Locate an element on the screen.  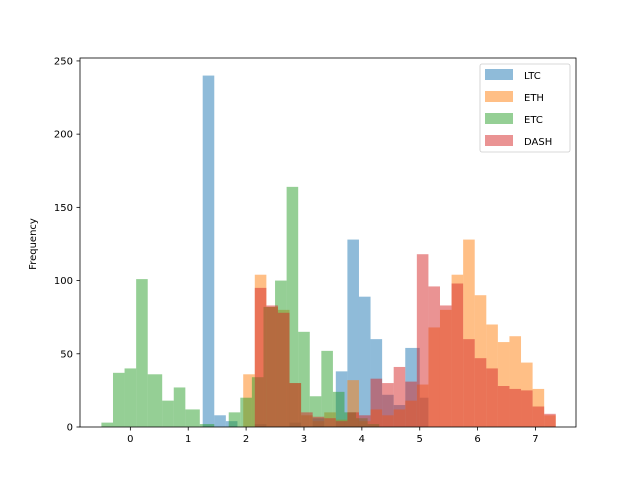
legend-swatch-eth is located at coordinates (499, 96).